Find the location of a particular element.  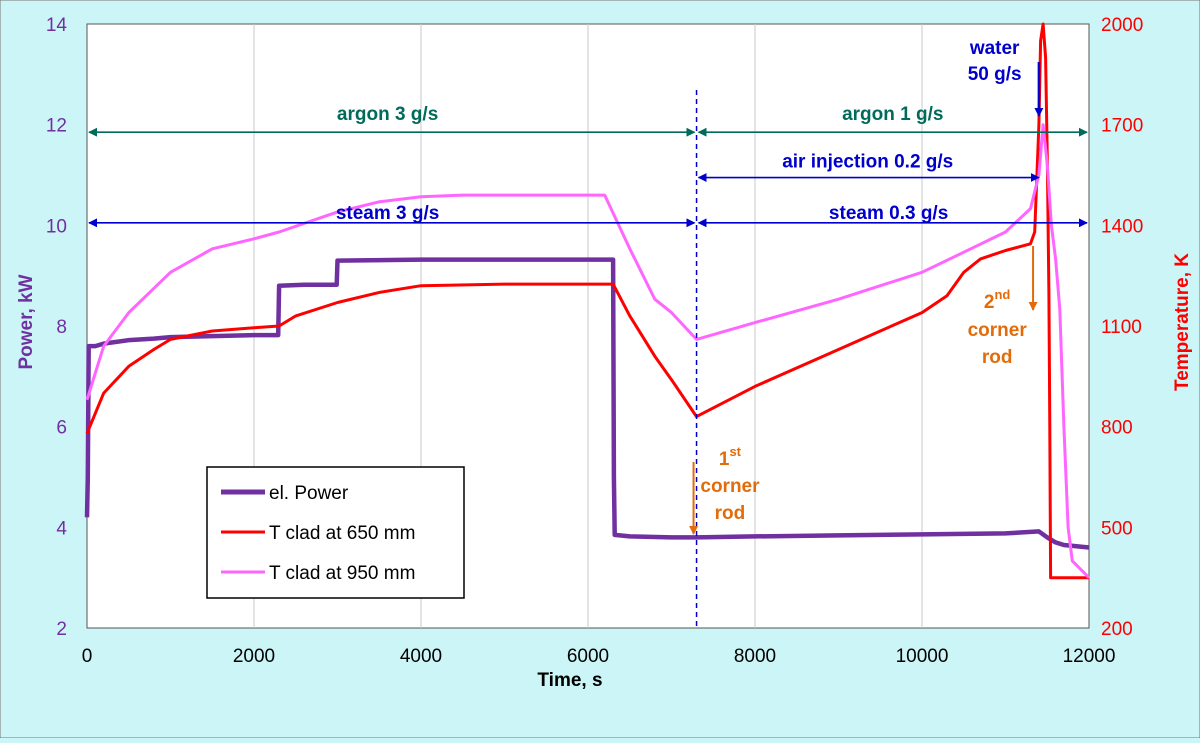

x-tick-label: 2000 is located at coordinates (254, 656).